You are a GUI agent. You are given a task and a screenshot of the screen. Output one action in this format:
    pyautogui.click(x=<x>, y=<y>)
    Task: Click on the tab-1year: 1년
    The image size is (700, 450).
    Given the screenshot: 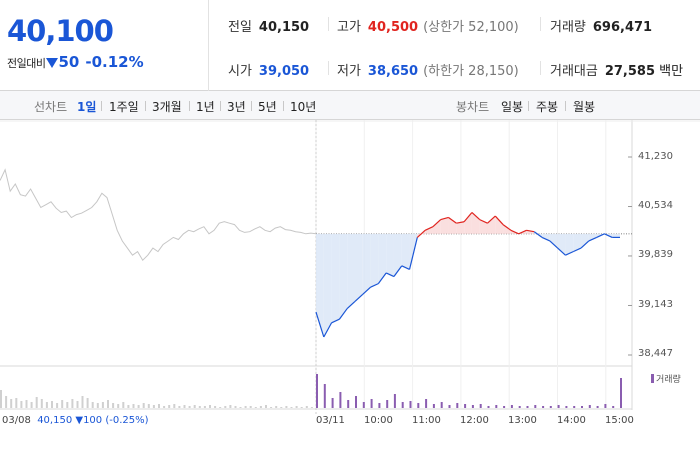 What is the action you would take?
    pyautogui.click(x=205, y=107)
    